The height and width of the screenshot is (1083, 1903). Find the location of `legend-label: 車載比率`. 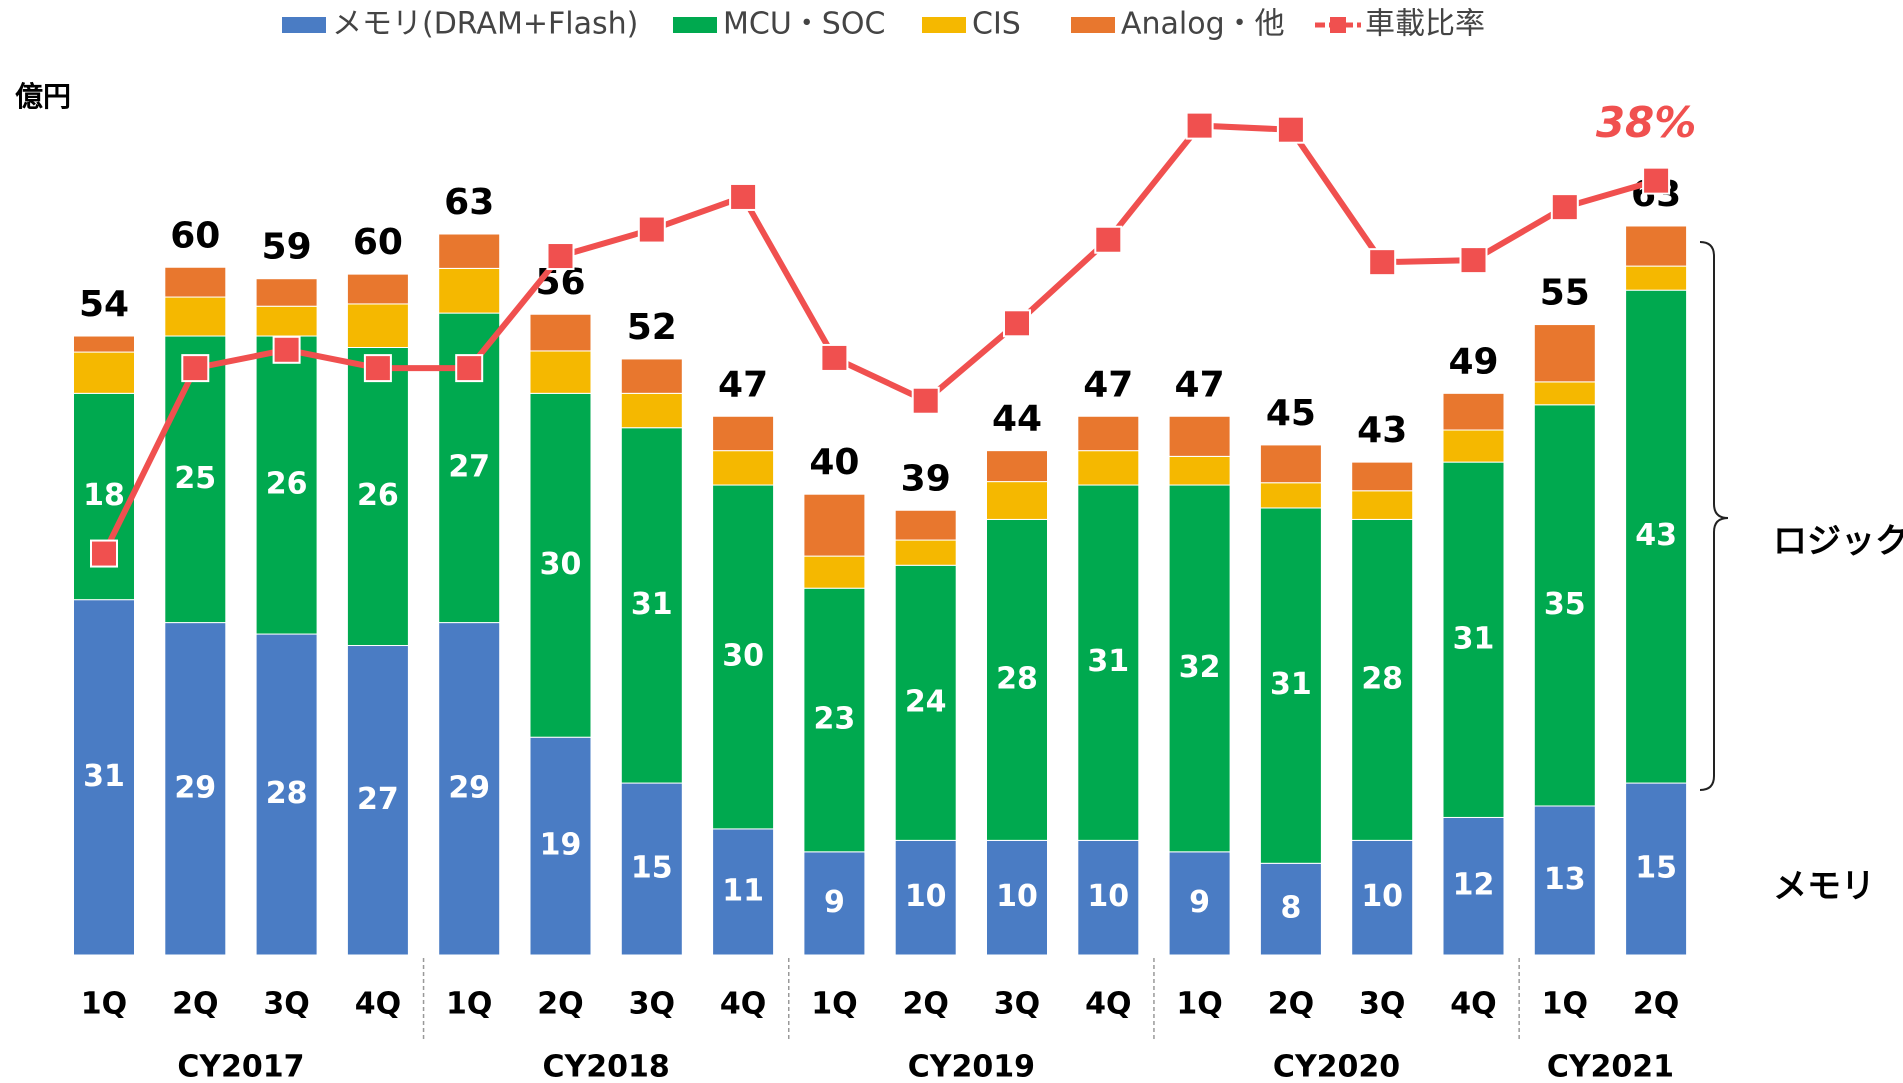

legend-label: 車載比率 is located at coordinates (1425, 24).